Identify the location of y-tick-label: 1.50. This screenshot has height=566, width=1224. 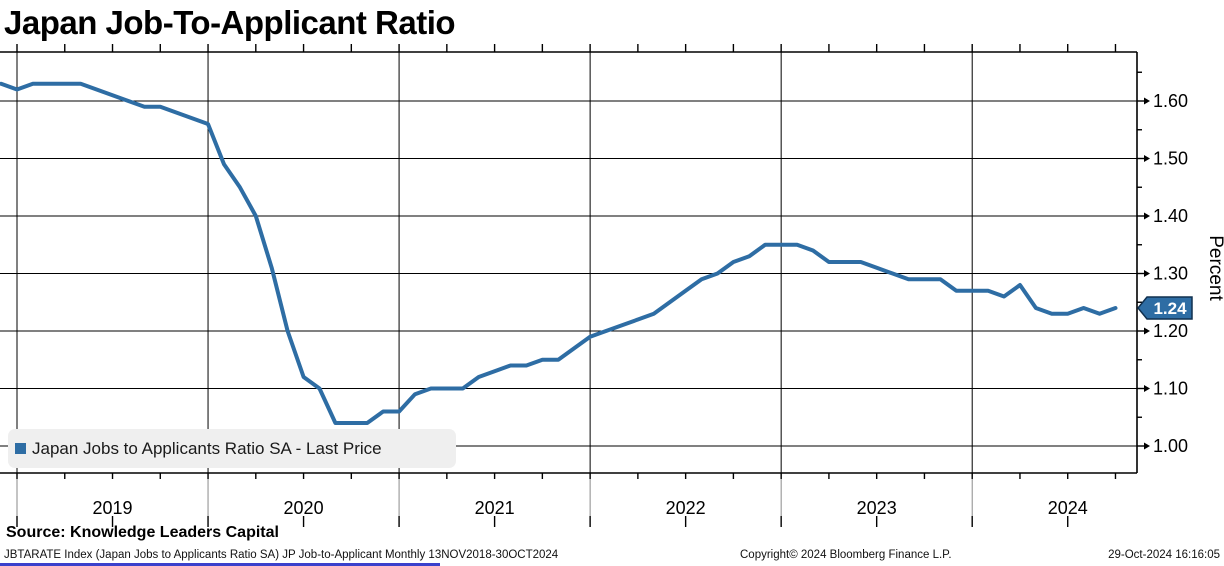
(1170, 159).